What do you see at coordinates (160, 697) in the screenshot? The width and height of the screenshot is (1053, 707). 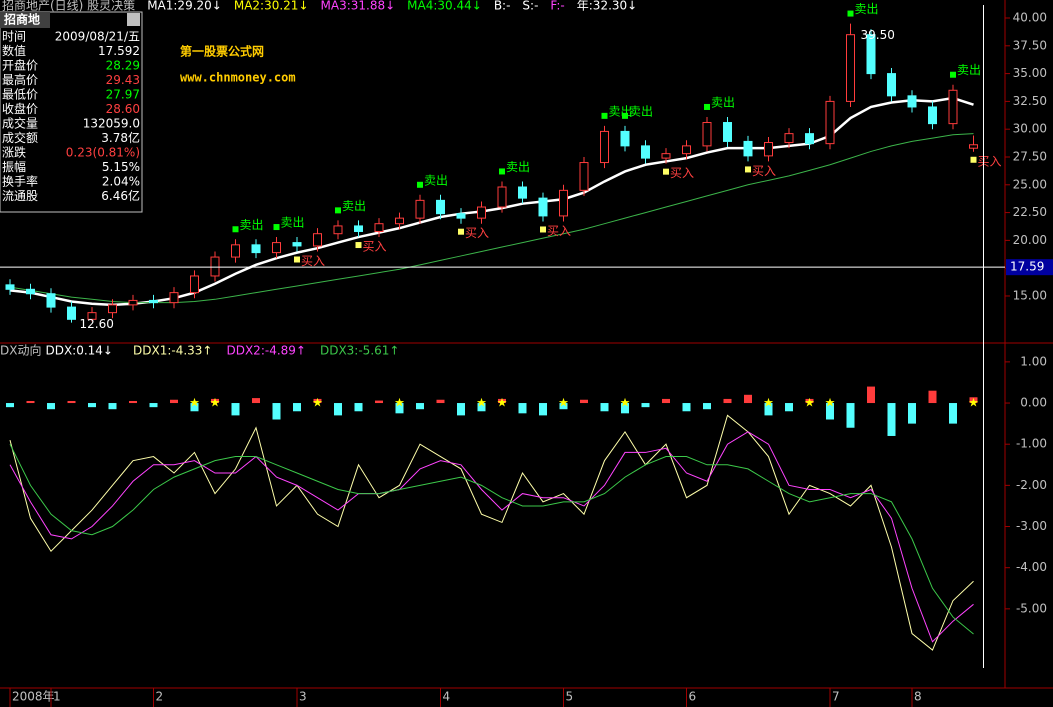 I see `x-tick-label: 2` at bounding box center [160, 697].